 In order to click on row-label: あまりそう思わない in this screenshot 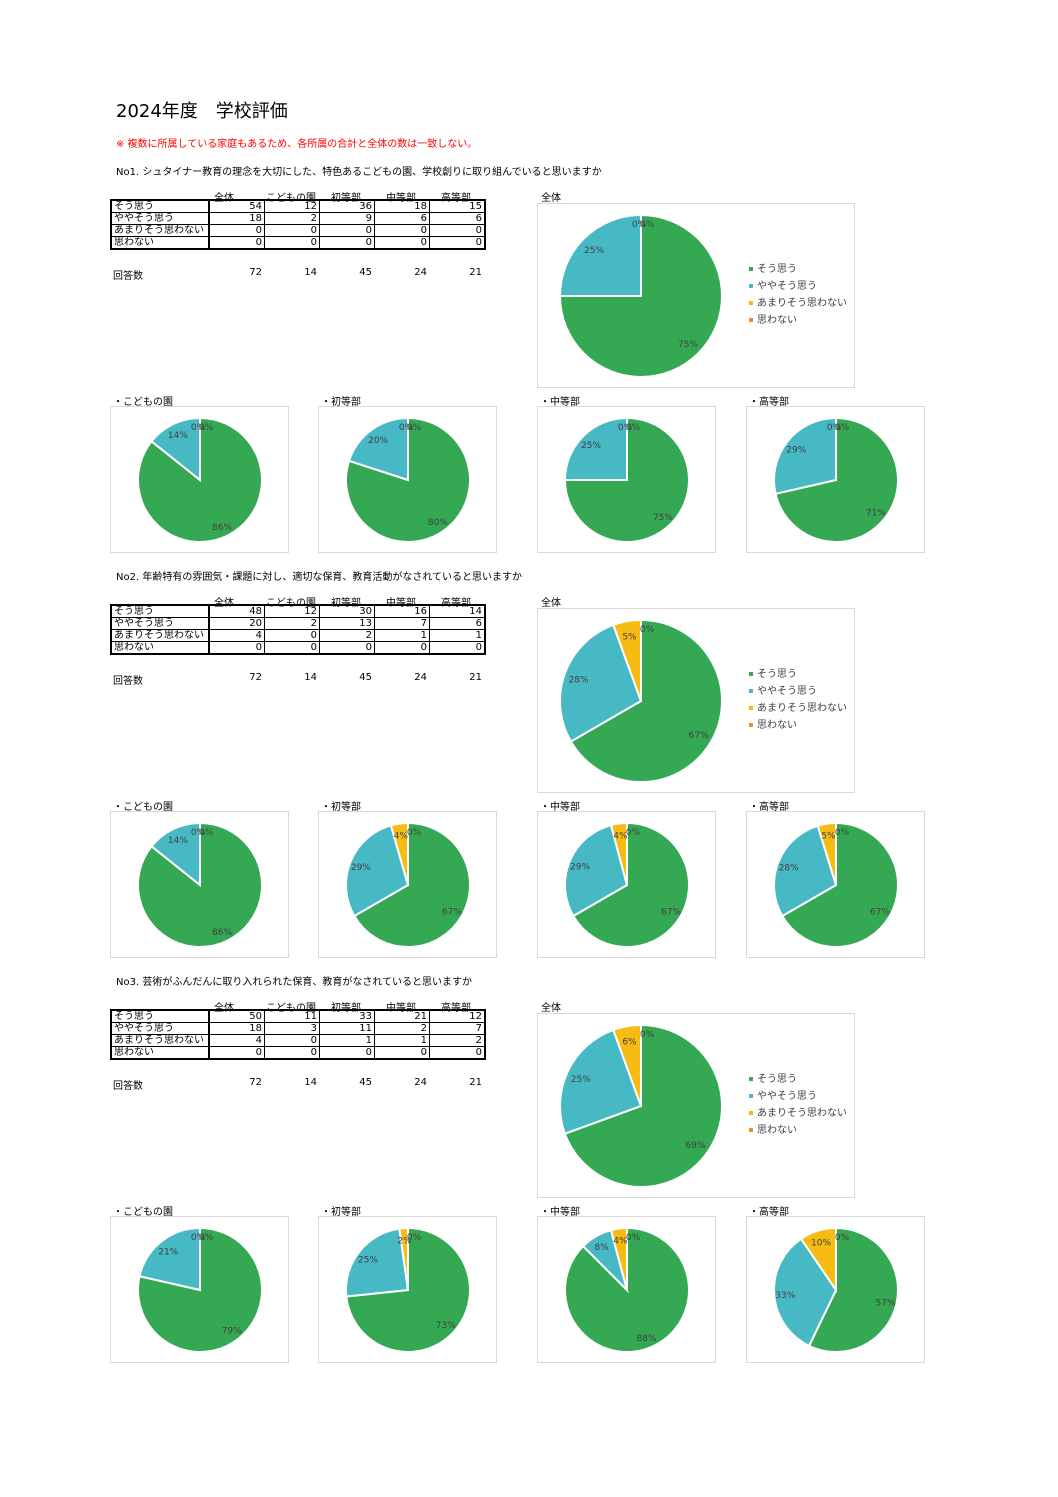, I will do `click(160, 230)`.